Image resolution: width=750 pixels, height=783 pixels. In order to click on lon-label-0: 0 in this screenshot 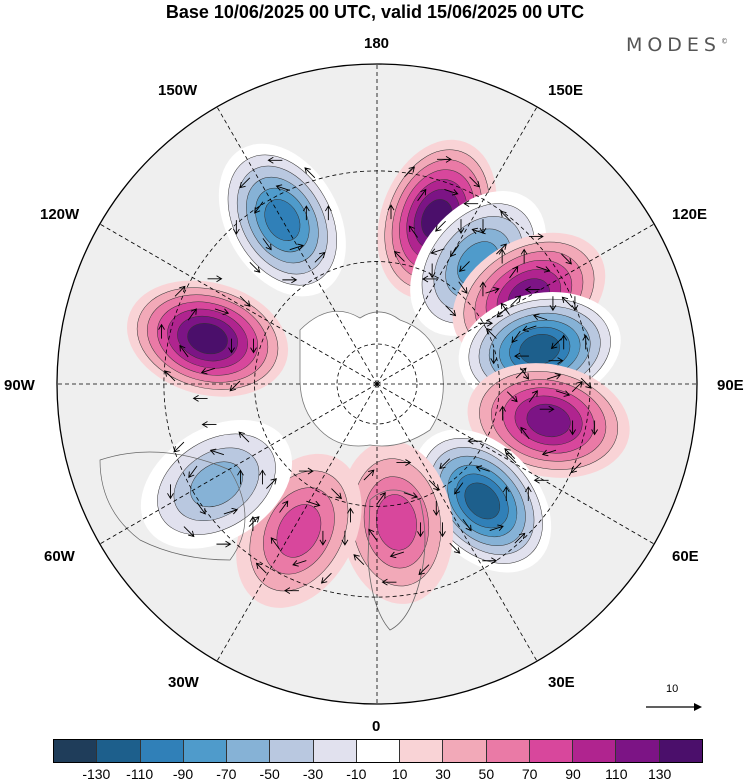, I will do `click(376, 726)`.